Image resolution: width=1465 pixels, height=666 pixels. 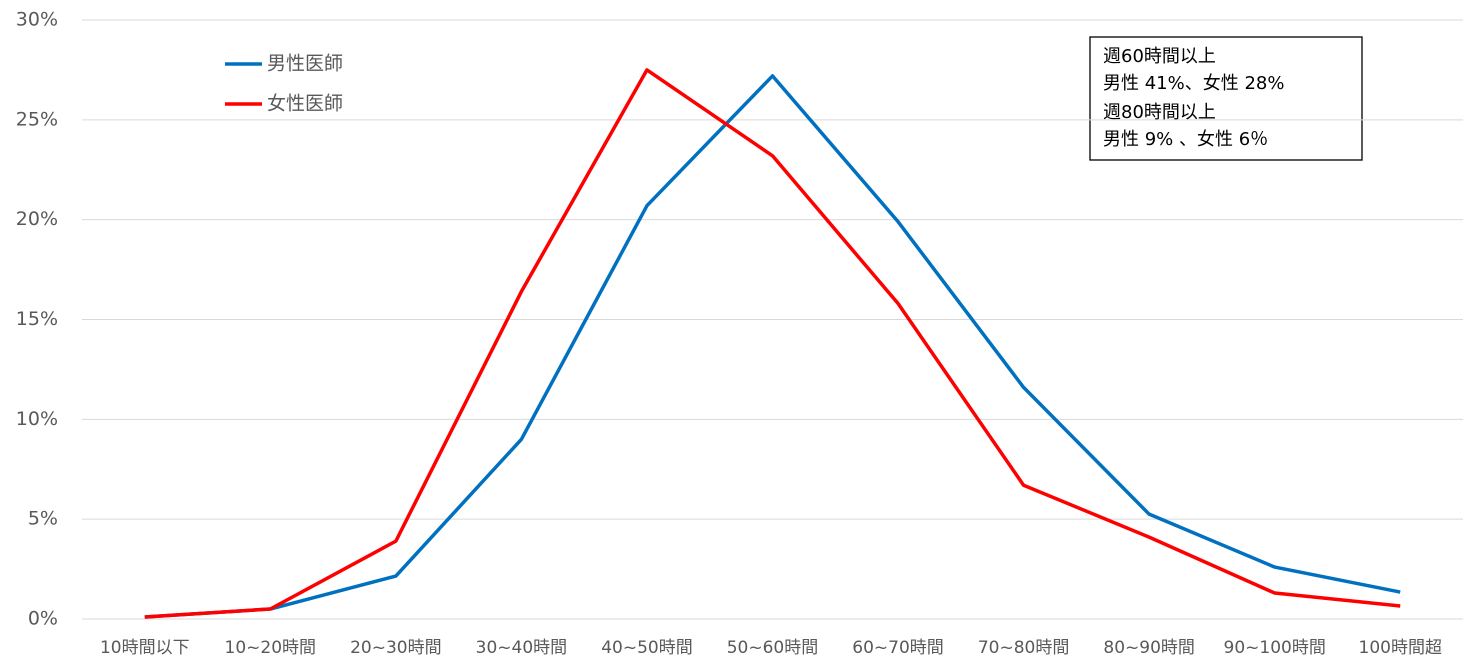 What do you see at coordinates (1400, 648) in the screenshot?
I see `x-tick-label: 100時間超` at bounding box center [1400, 648].